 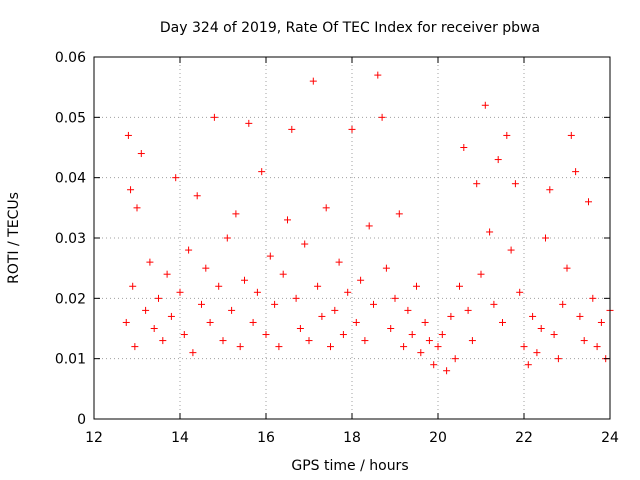 What do you see at coordinates (81, 420) in the screenshot?
I see `y-tick-label: 0` at bounding box center [81, 420].